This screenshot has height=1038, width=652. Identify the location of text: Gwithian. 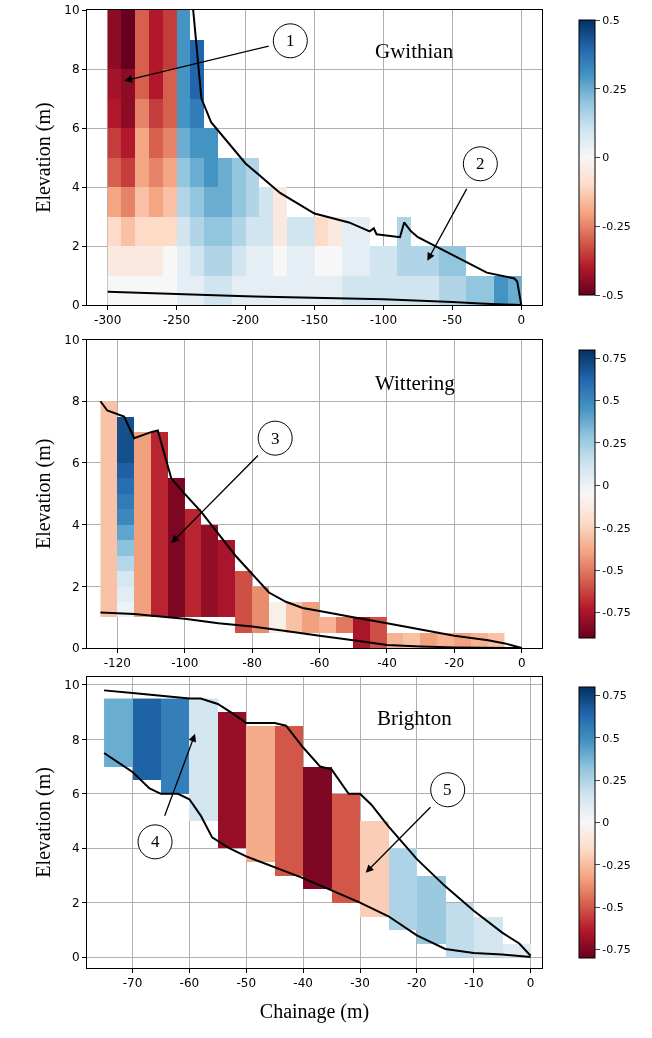
(414, 51).